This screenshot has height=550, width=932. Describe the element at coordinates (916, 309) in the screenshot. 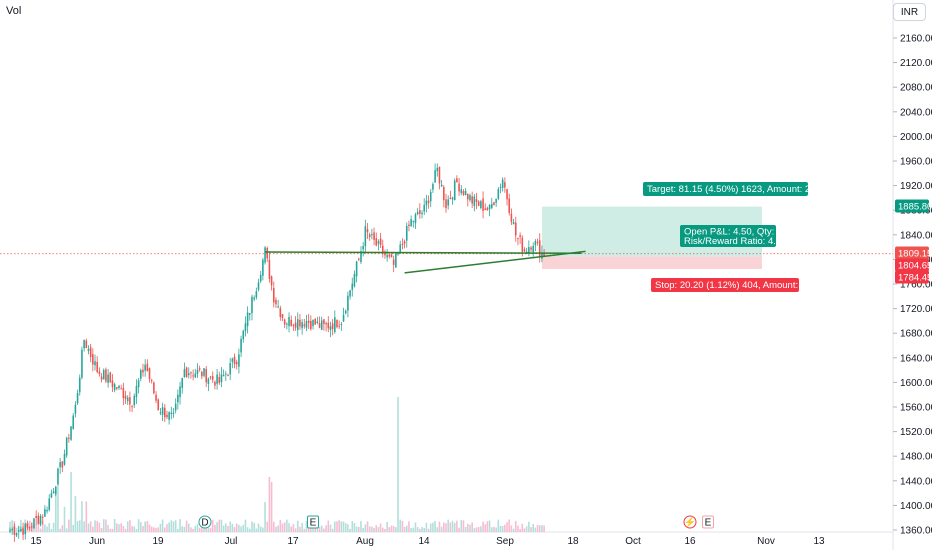

I see `price-tick-label: 1720.00` at that location.